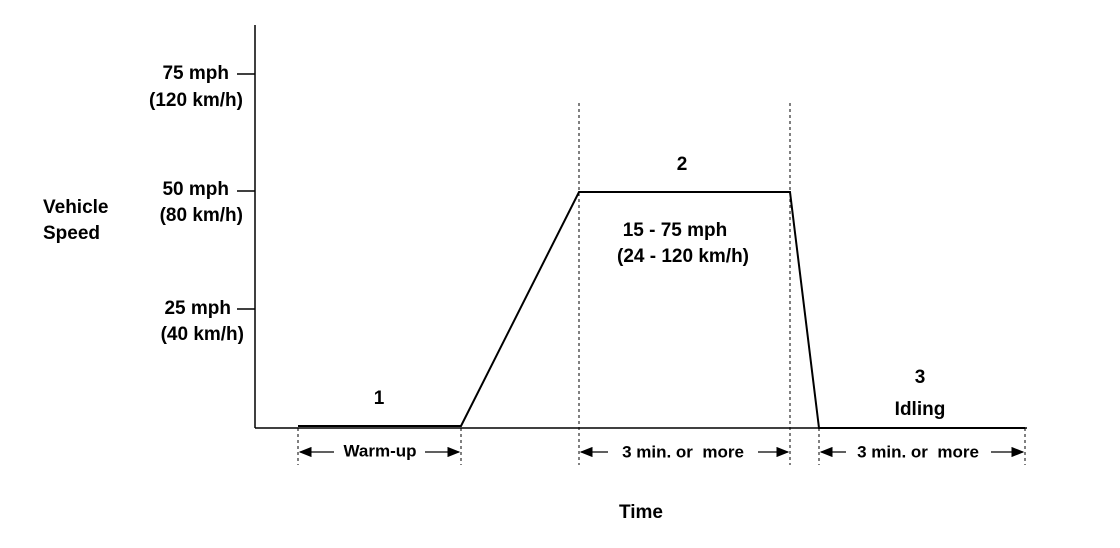 This screenshot has width=1120, height=548. What do you see at coordinates (201, 215) in the screenshot?
I see `tick-label: (80 km/h)` at bounding box center [201, 215].